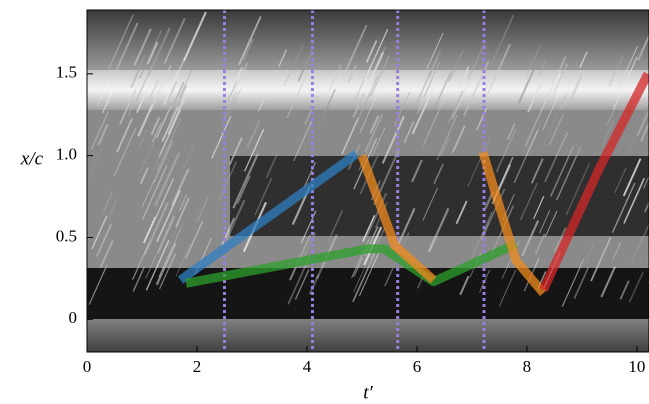  What do you see at coordinates (66, 235) in the screenshot?
I see `y-tick-label: 0.5` at bounding box center [66, 235].